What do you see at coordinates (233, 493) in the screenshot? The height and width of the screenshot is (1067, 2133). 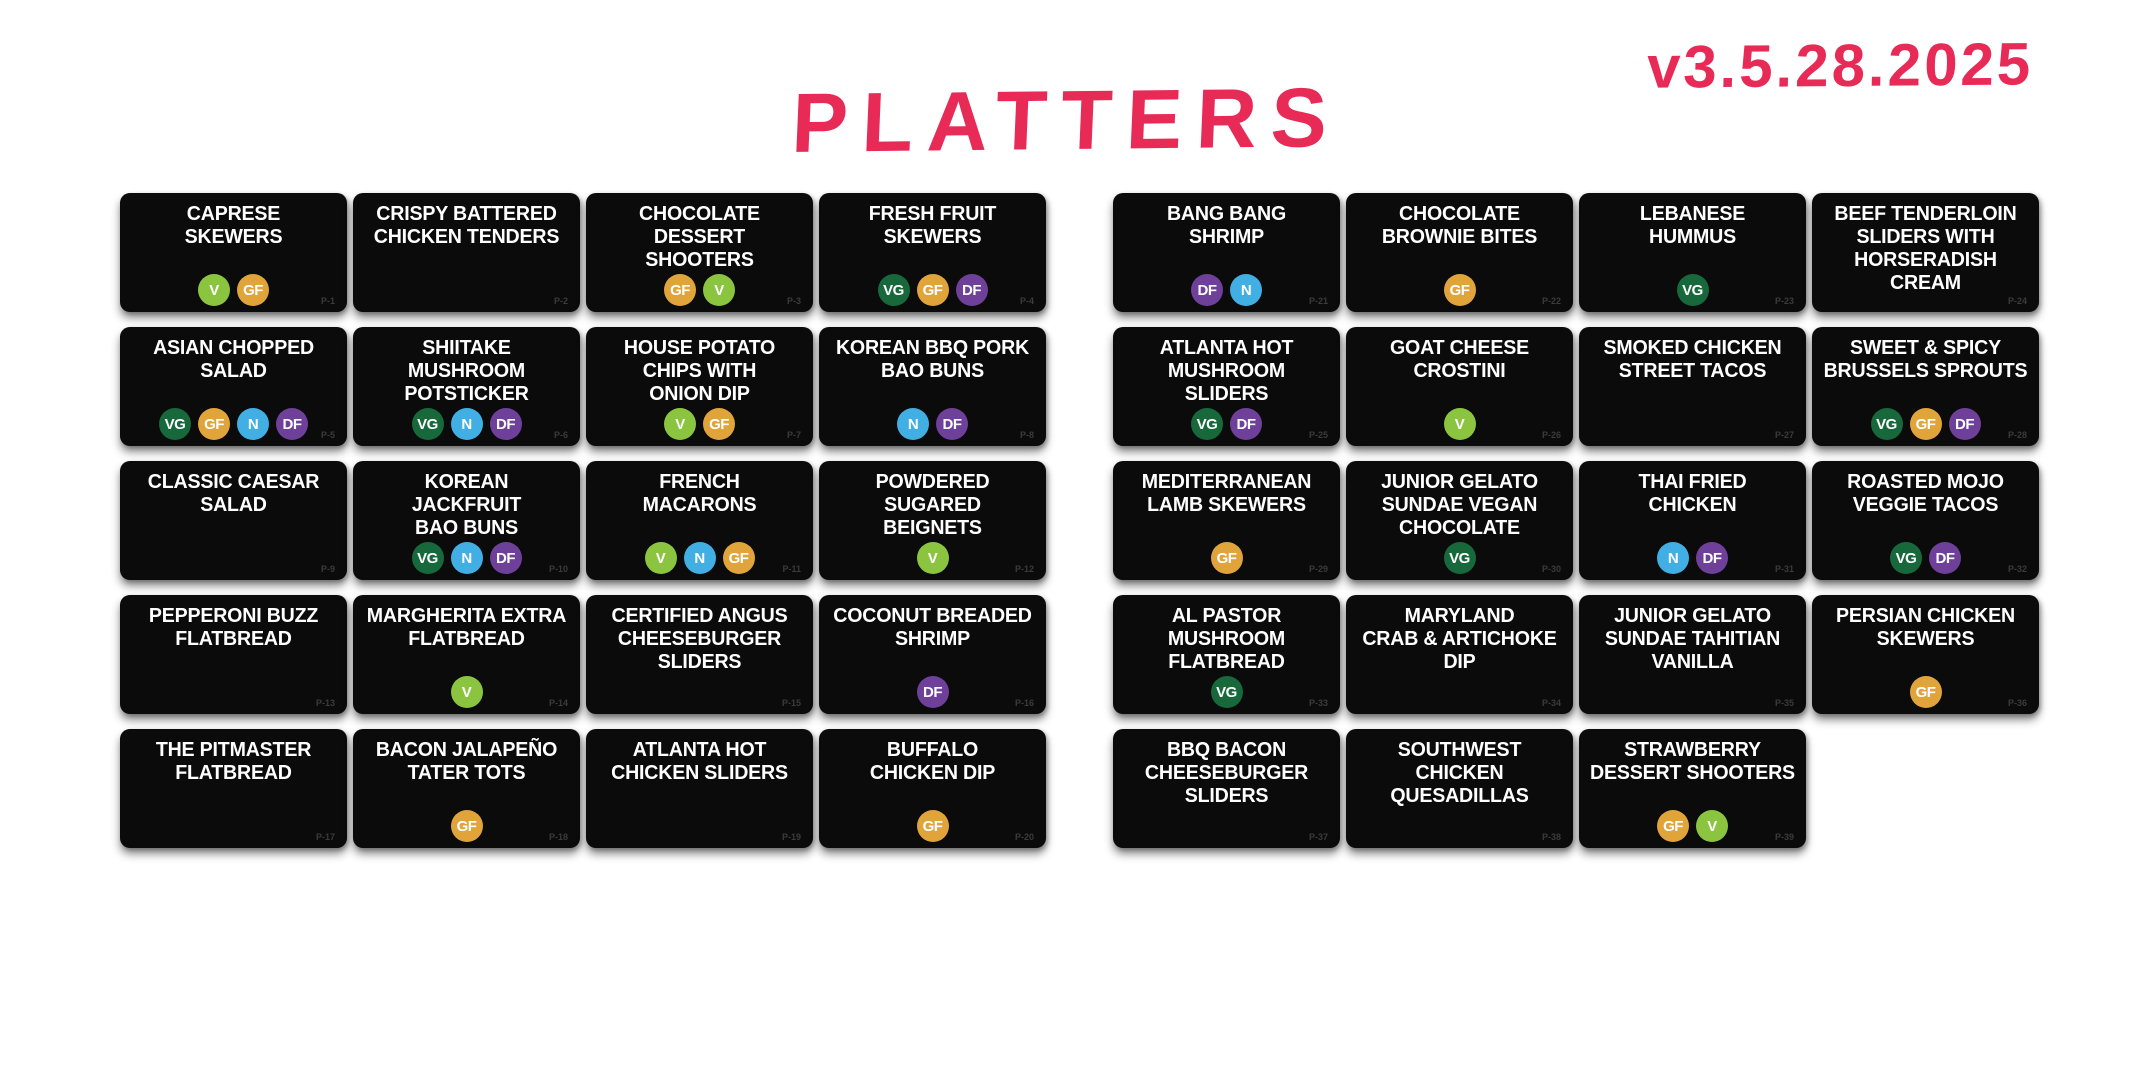 I see `menu-item-name: CLASSIC CAESAR SALAD` at bounding box center [233, 493].